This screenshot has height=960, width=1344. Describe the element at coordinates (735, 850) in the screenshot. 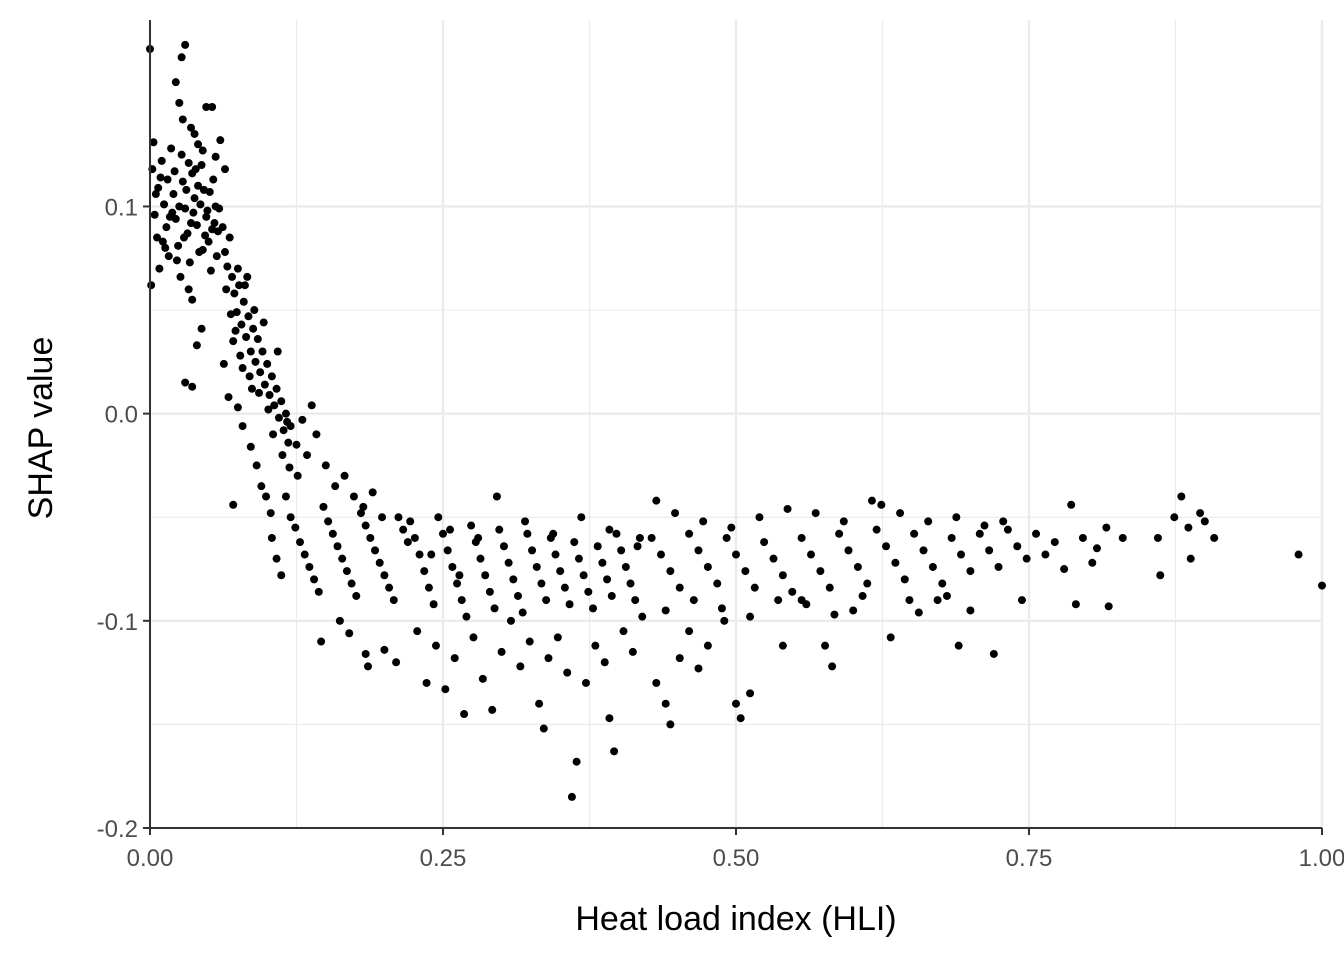

I see `x-axis-ticks: 0.00 0.25 0.50 0.75 1.00` at that location.